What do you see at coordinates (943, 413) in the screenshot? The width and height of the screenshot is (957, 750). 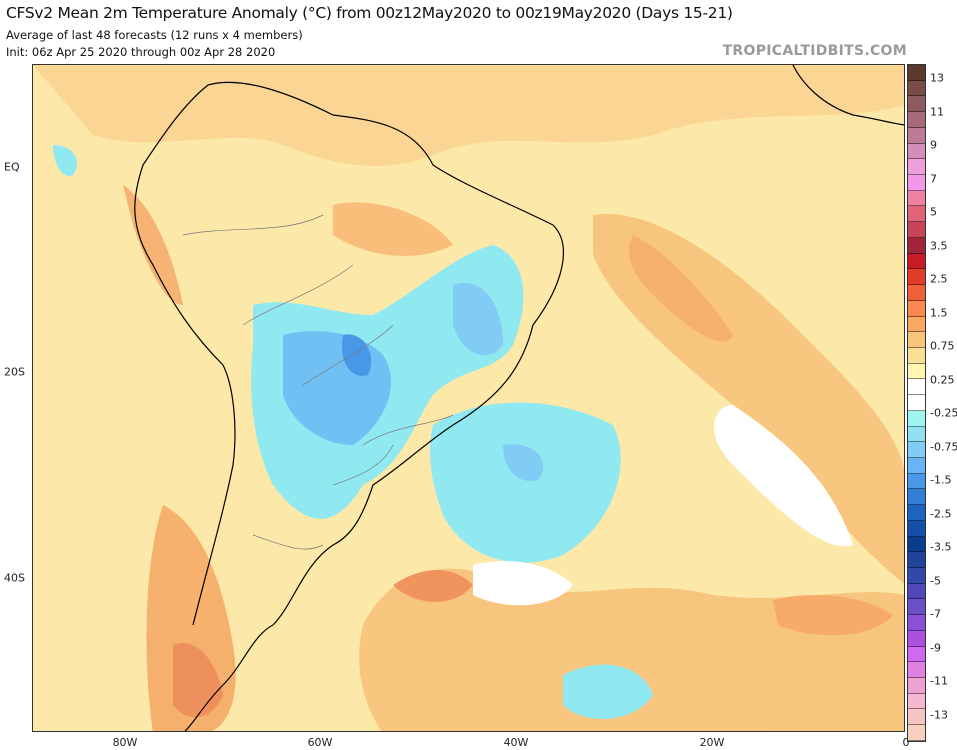 I see `colorbar-label: -0.25` at bounding box center [943, 413].